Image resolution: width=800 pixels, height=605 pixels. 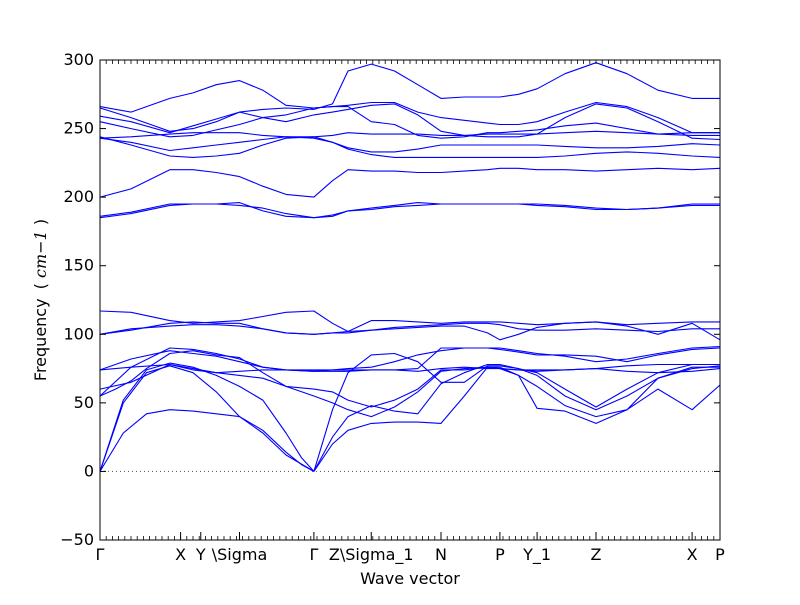 What do you see at coordinates (78, 128) in the screenshot?
I see `y-tick-label: 250` at bounding box center [78, 128].